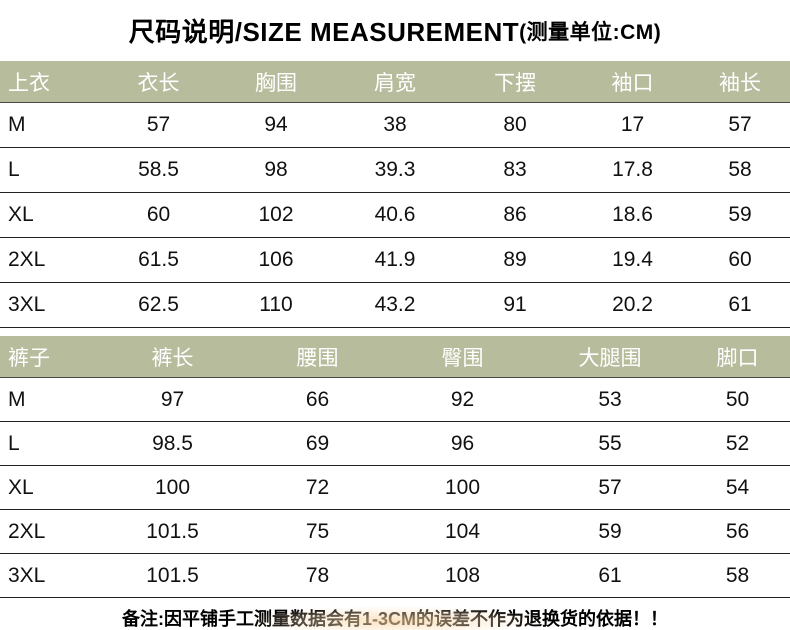 The width and height of the screenshot is (790, 630). What do you see at coordinates (324, 32) in the screenshot?
I see `page-title-main: 尺码说明/SIZE MEASUREMENT` at bounding box center [324, 32].